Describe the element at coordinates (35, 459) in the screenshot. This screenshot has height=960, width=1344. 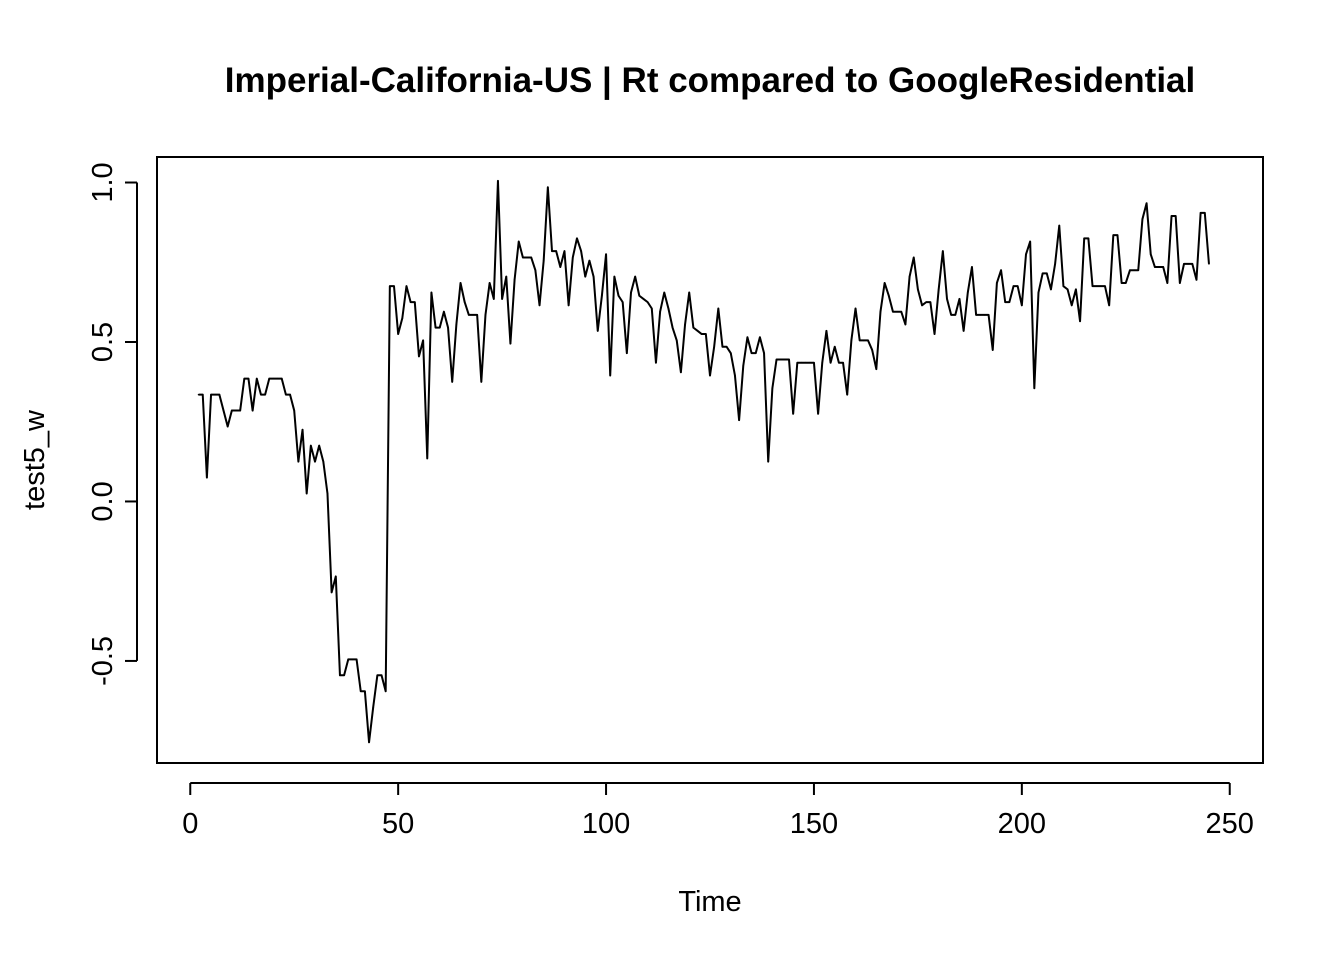
I see `y-axis-label: test5_w` at that location.